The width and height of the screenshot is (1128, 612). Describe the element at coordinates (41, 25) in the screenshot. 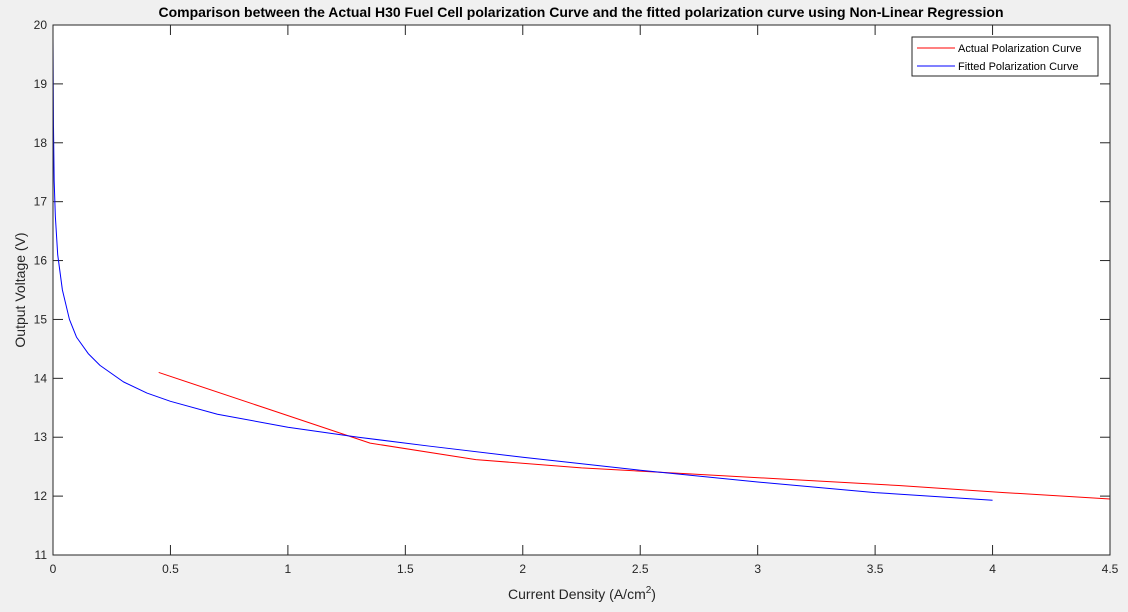

I see `y-tick-label: 20` at that location.